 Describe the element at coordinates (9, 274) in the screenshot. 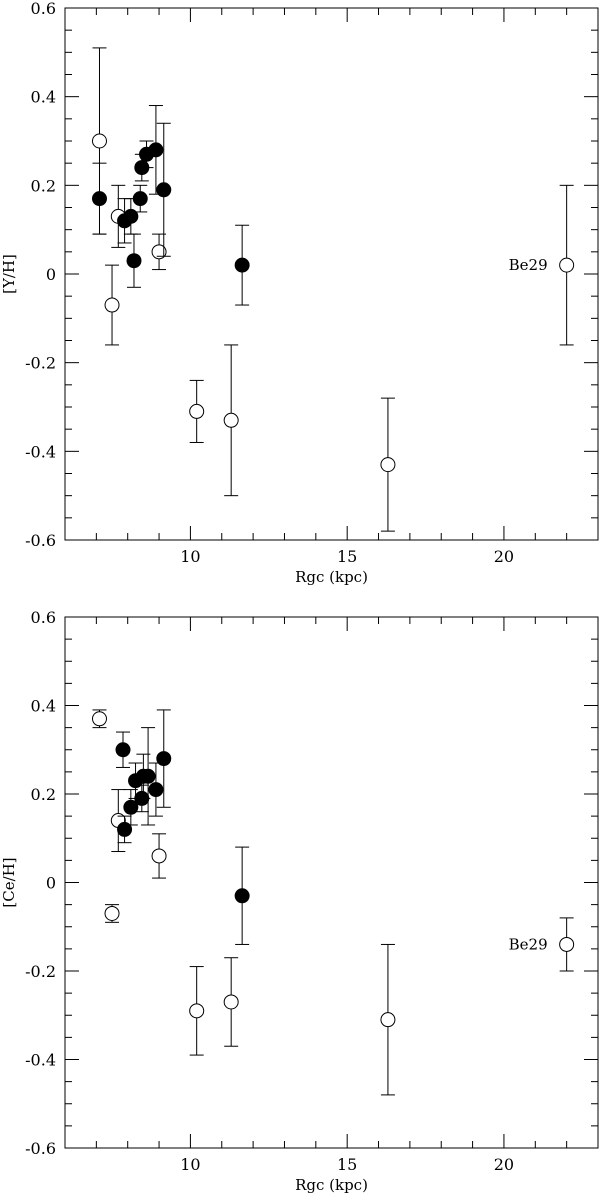

I see `y-axis-title: [Y/H]` at that location.